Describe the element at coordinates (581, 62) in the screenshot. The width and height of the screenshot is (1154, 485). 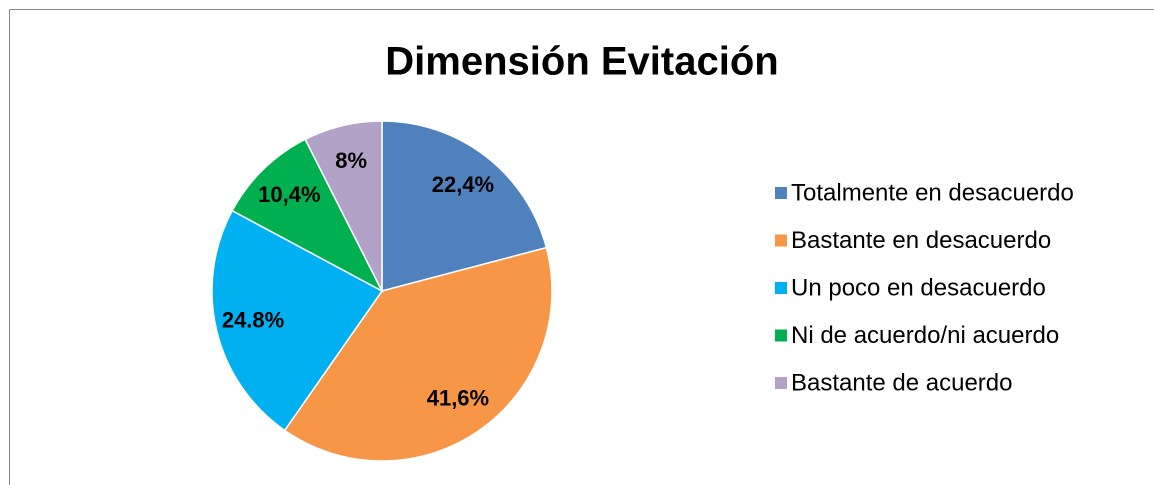
I see `chart-title: Dimensión Evitación` at that location.